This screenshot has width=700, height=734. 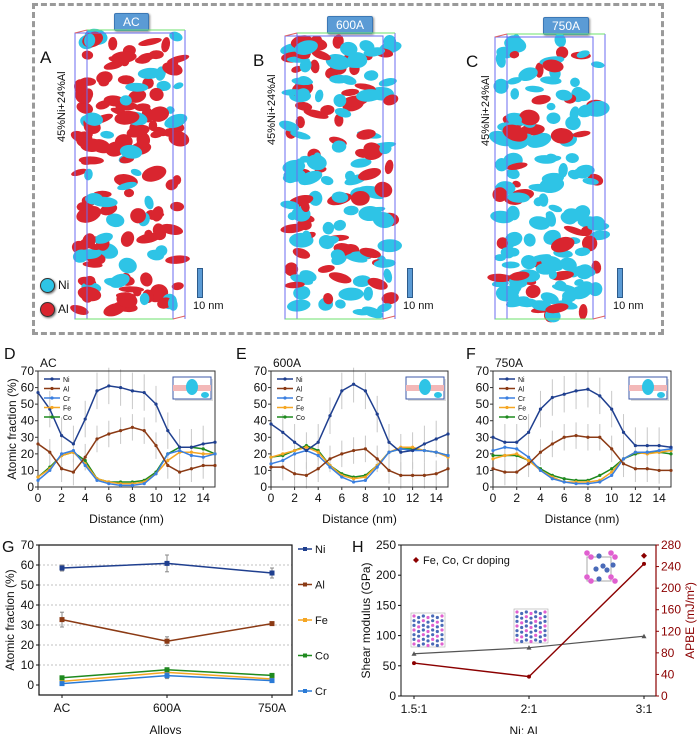 I want to click on legend-label: Cr, so click(x=300, y=399).